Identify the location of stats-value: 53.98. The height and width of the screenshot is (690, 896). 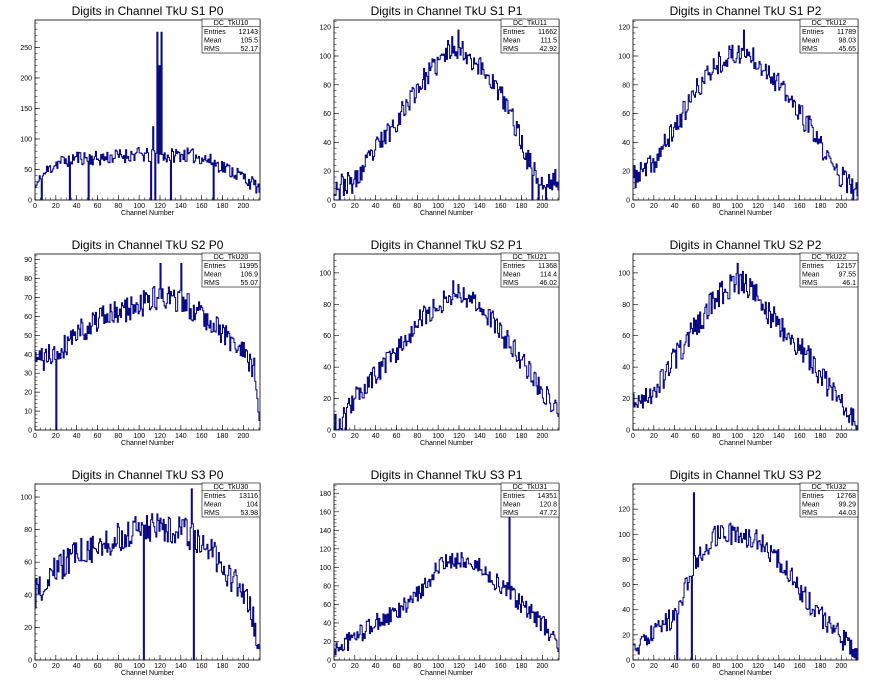
(249, 513).